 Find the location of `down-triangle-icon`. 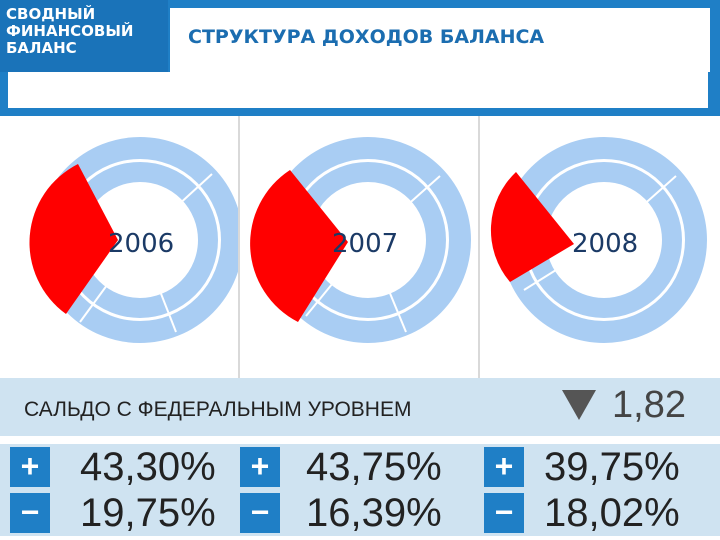

down-triangle-icon is located at coordinates (579, 405).